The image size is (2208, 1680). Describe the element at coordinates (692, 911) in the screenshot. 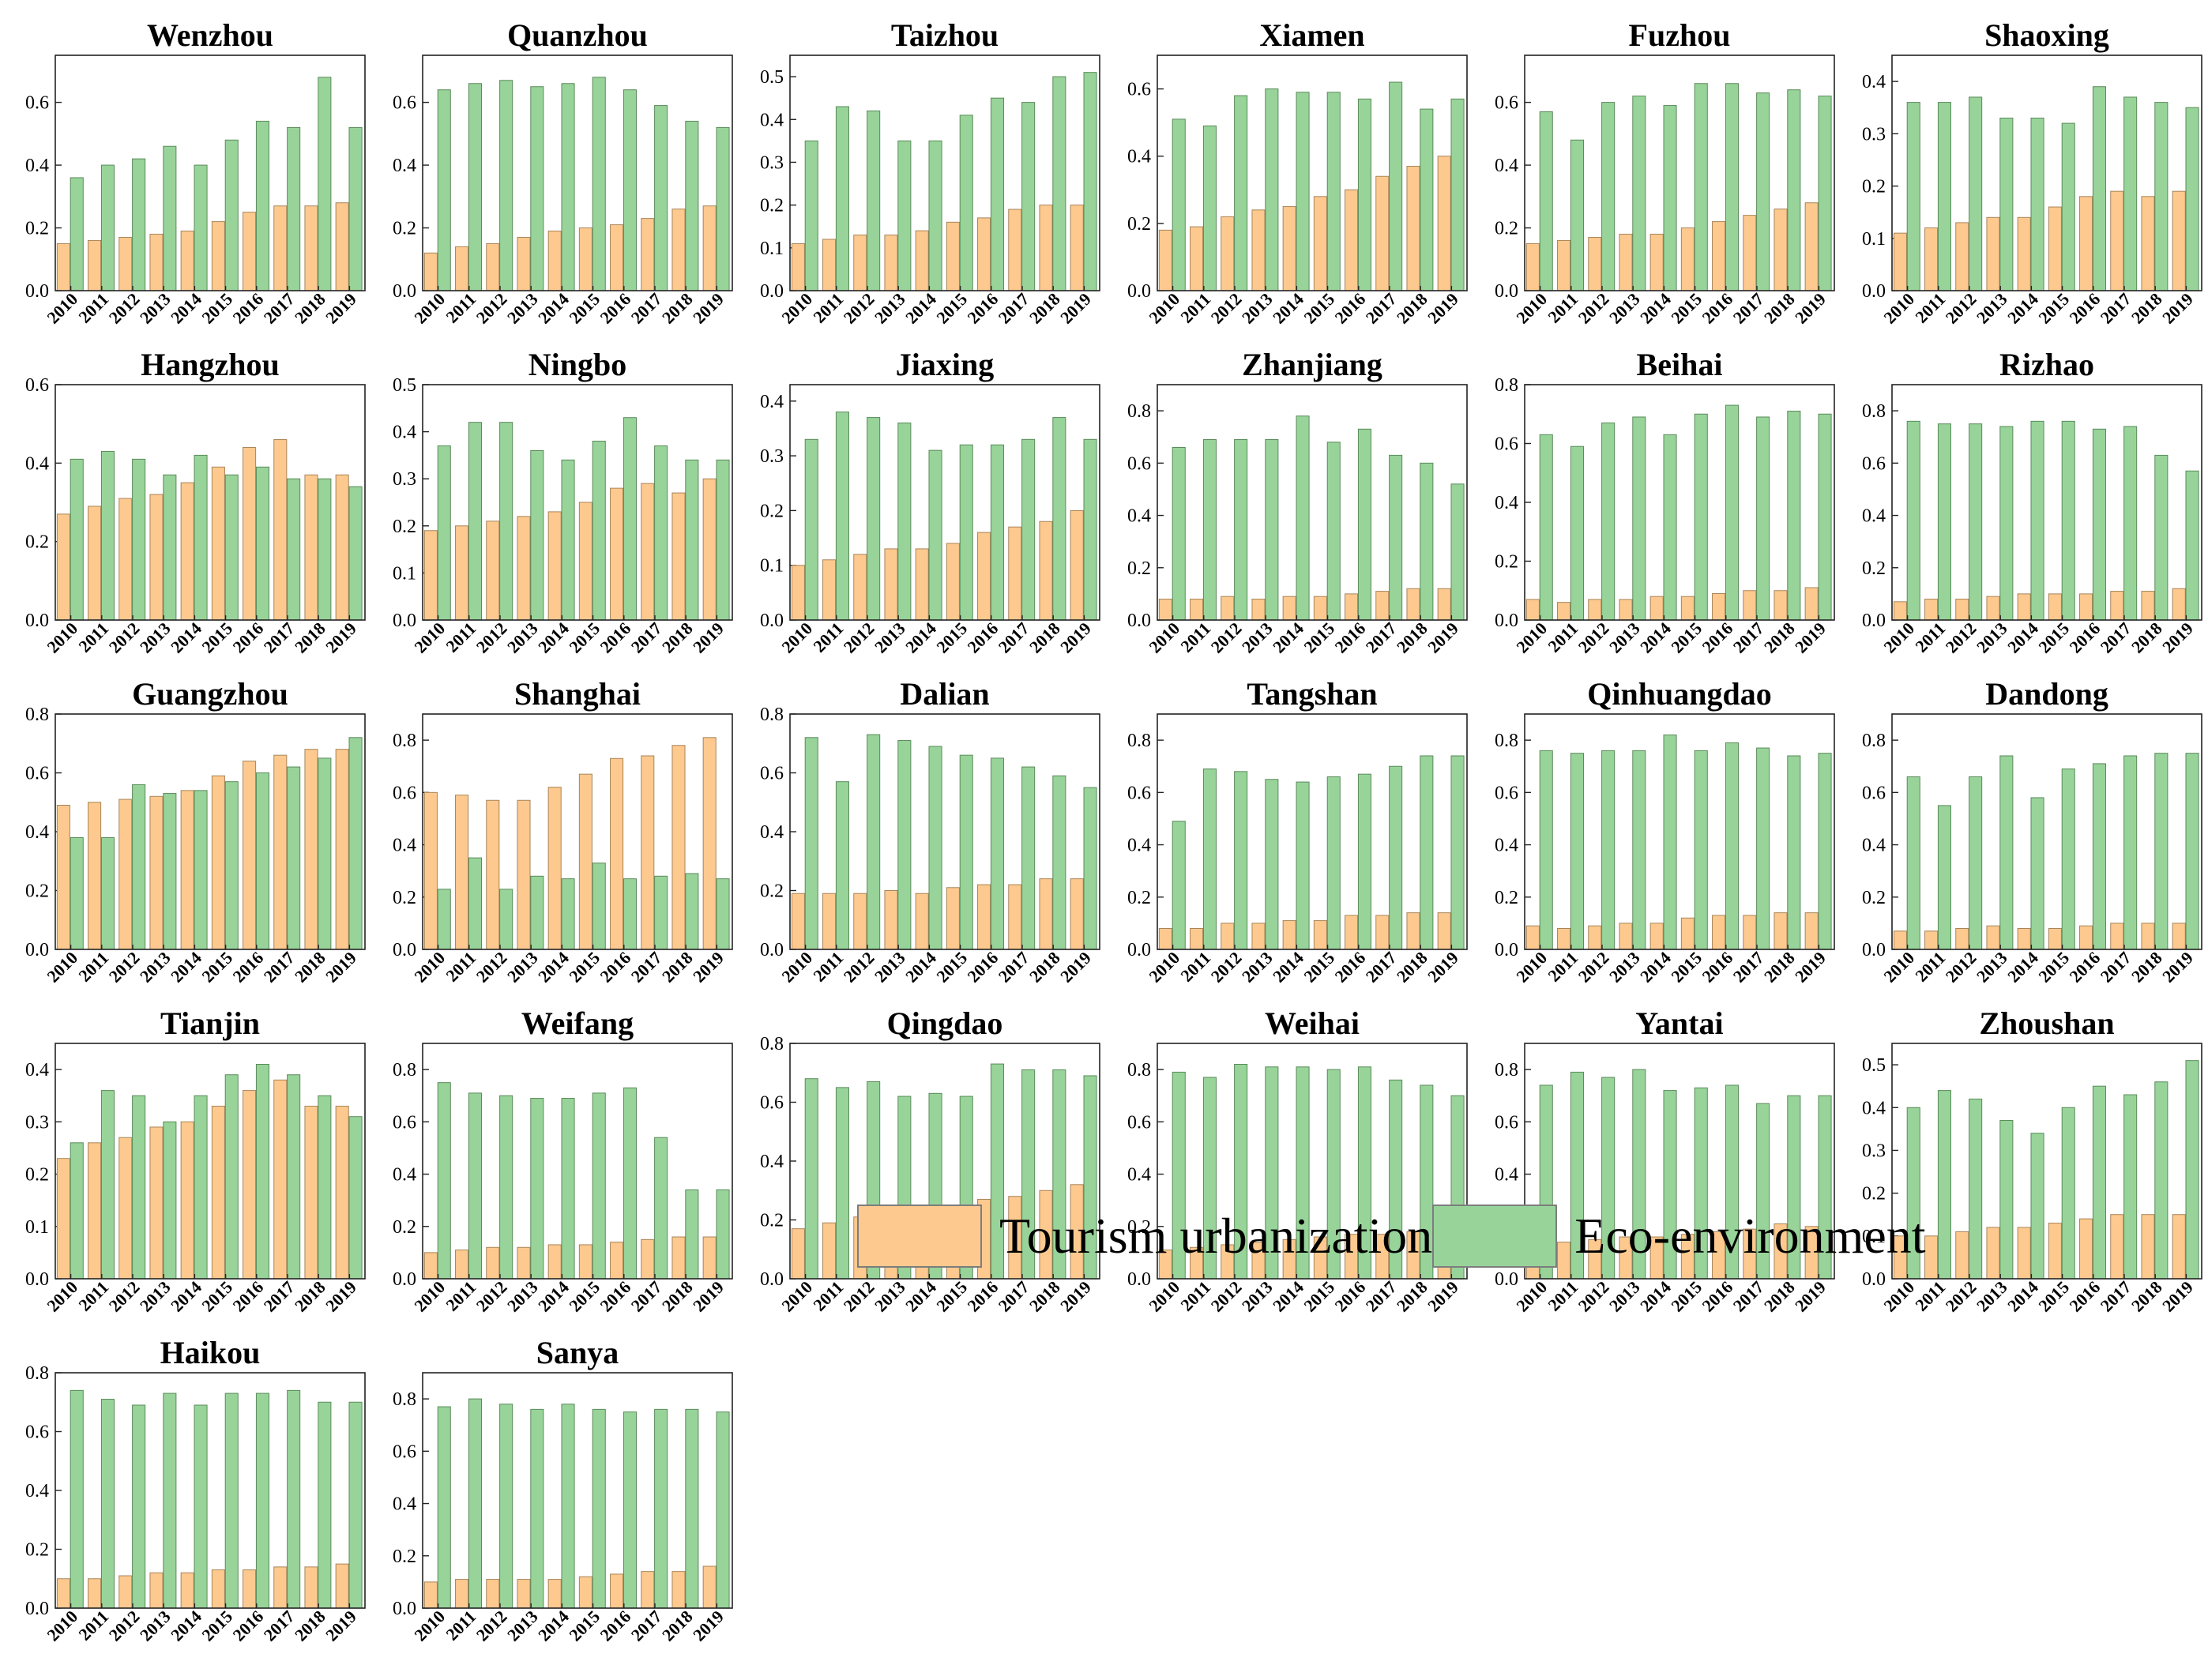

I see `bar-eco-2018` at that location.